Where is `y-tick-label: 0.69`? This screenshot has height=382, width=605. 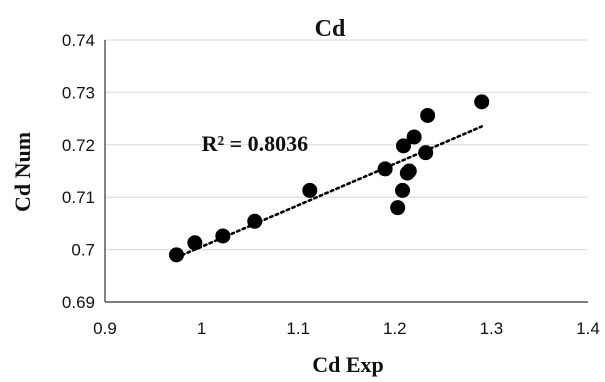
y-tick-label: 0.69 is located at coordinates (78, 302).